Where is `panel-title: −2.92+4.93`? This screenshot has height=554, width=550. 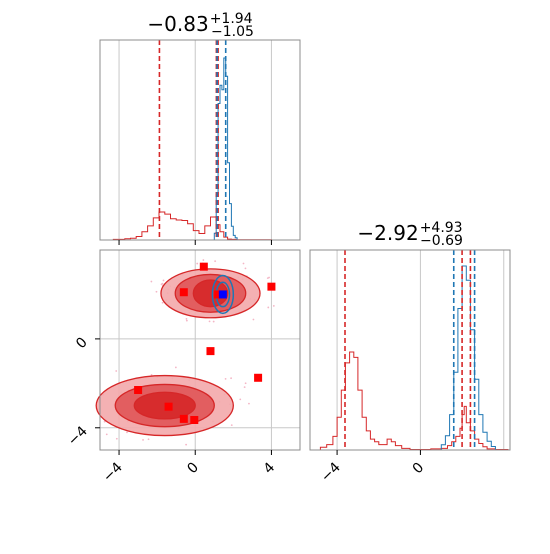 panel-title: −2.92+4.93 is located at coordinates (409, 232).